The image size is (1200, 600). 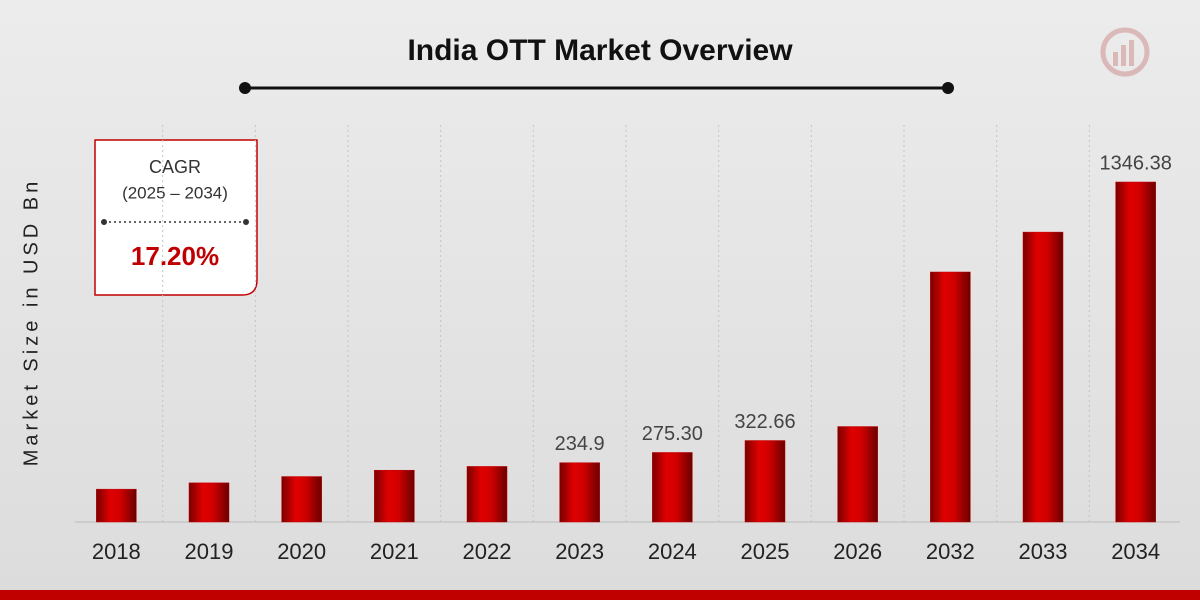 What do you see at coordinates (580, 444) in the screenshot?
I see `value-label: 234.9` at bounding box center [580, 444].